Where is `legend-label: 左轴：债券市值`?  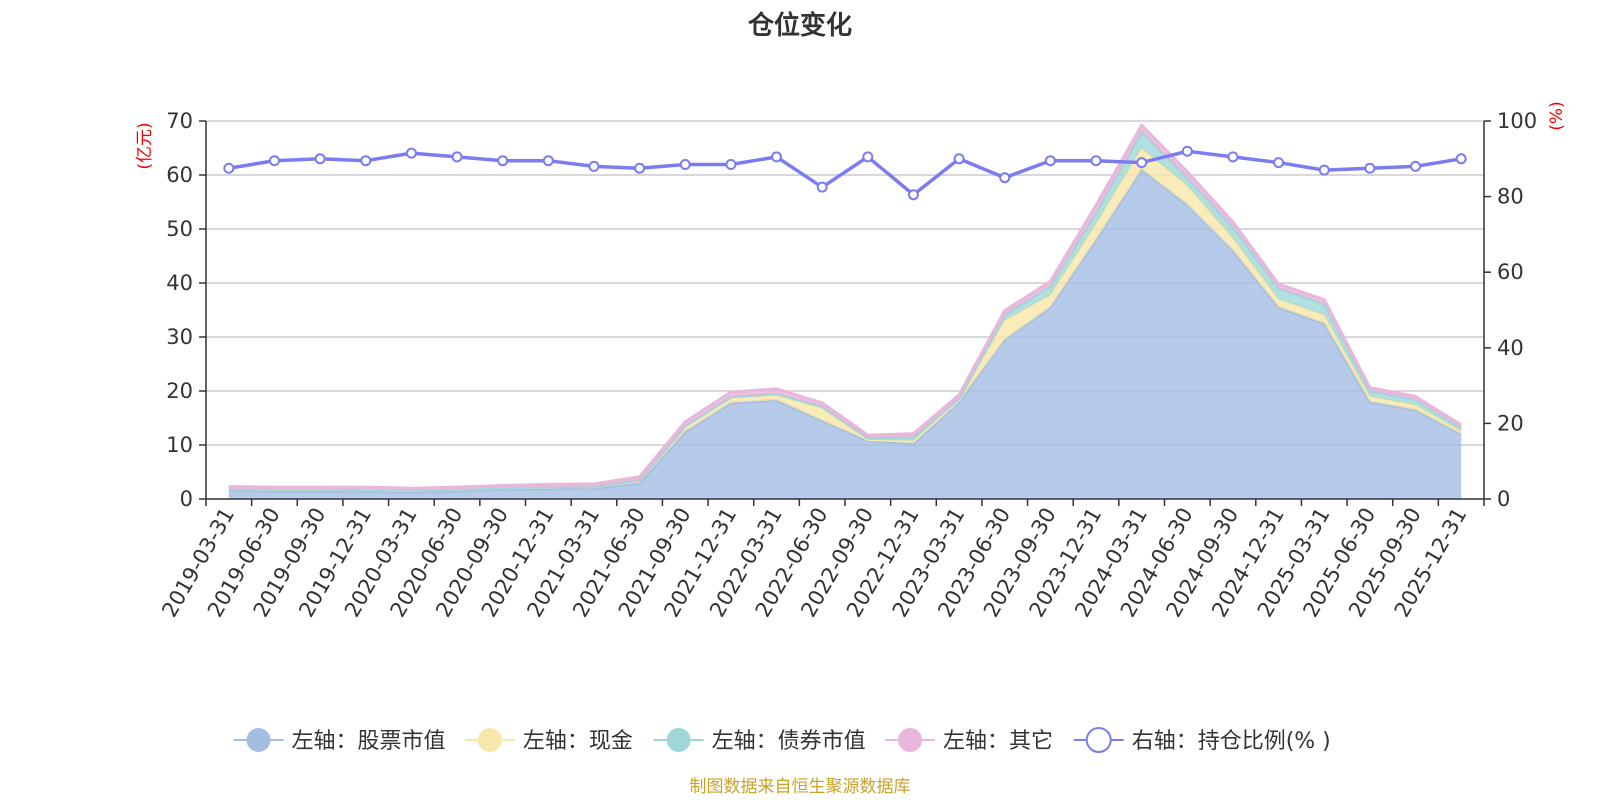
legend-label: 左轴：债券市值 is located at coordinates (789, 741).